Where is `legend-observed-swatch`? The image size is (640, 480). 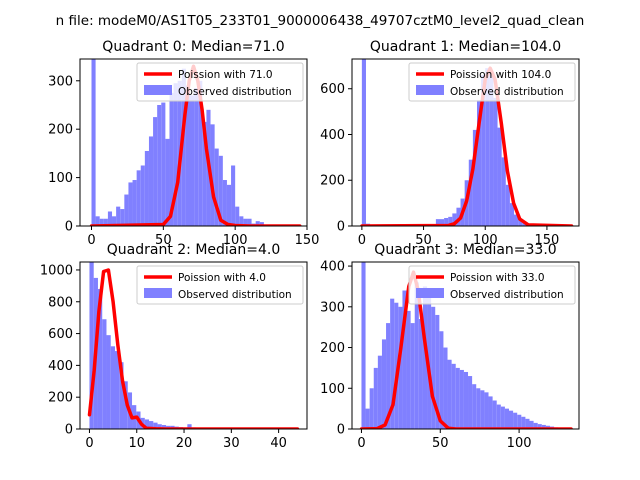 legend-observed-swatch is located at coordinates (158, 293).